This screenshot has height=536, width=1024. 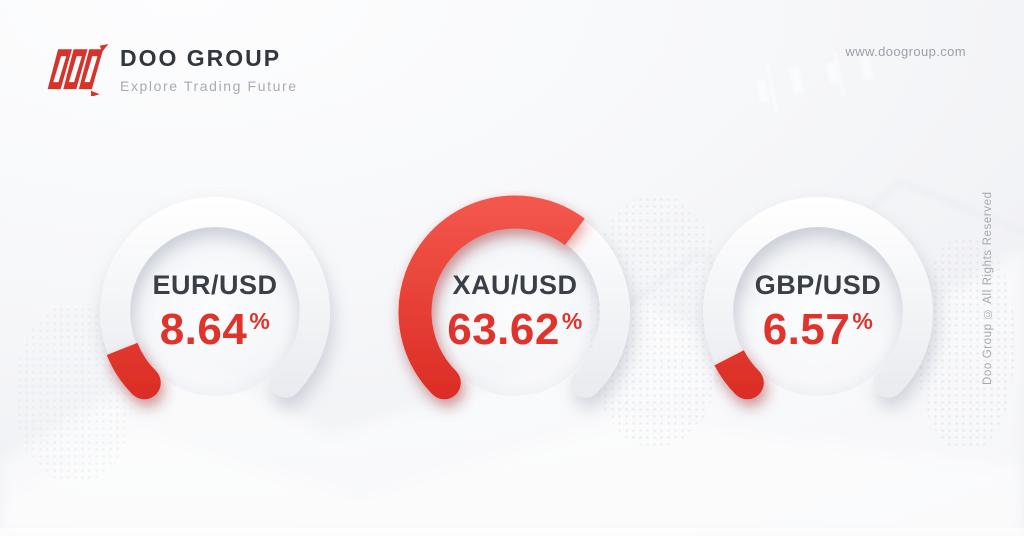 I want to click on background-bottom-highlight, so click(x=512, y=532).